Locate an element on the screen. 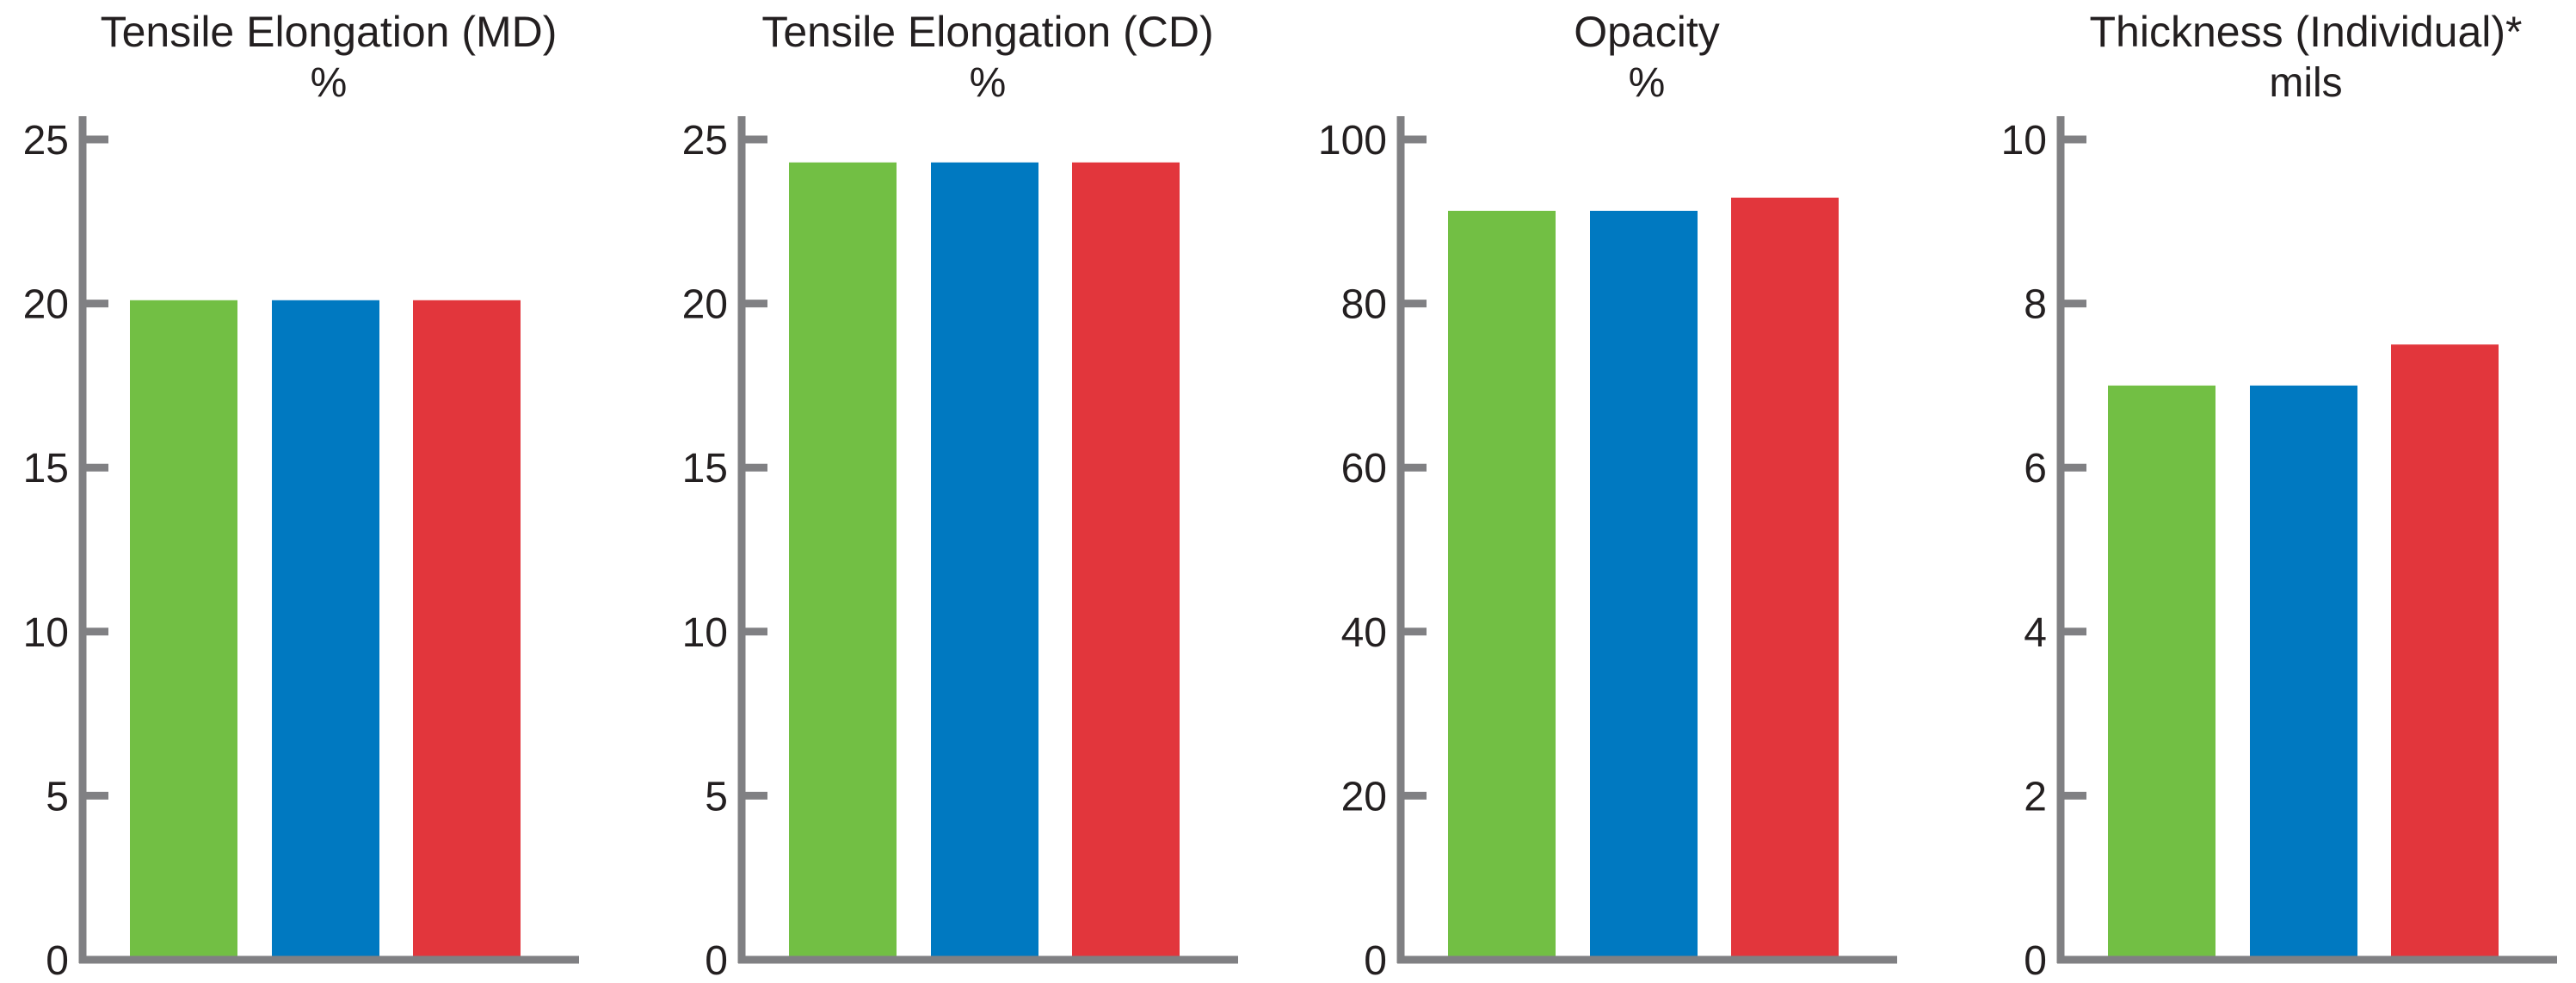 This screenshot has width=2576, height=983. y-tick-label: 4 is located at coordinates (2036, 633).